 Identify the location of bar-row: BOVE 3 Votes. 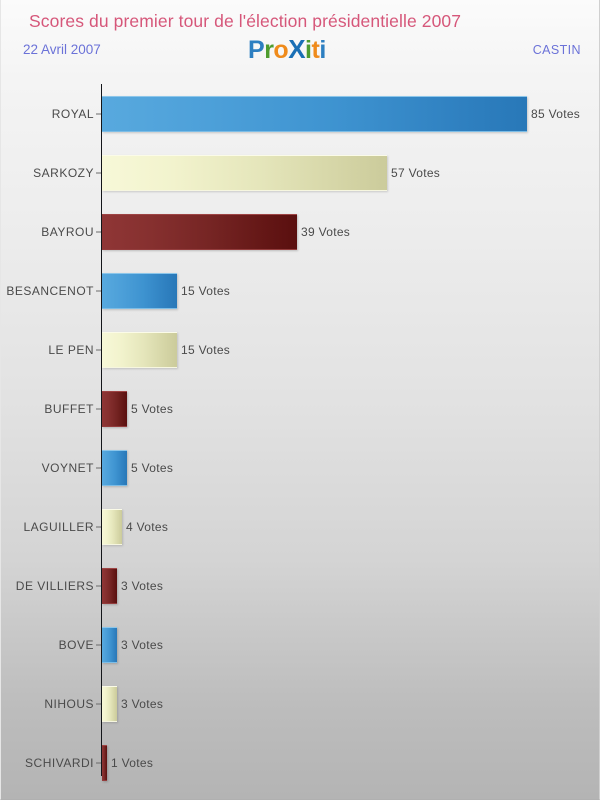
(300, 644).